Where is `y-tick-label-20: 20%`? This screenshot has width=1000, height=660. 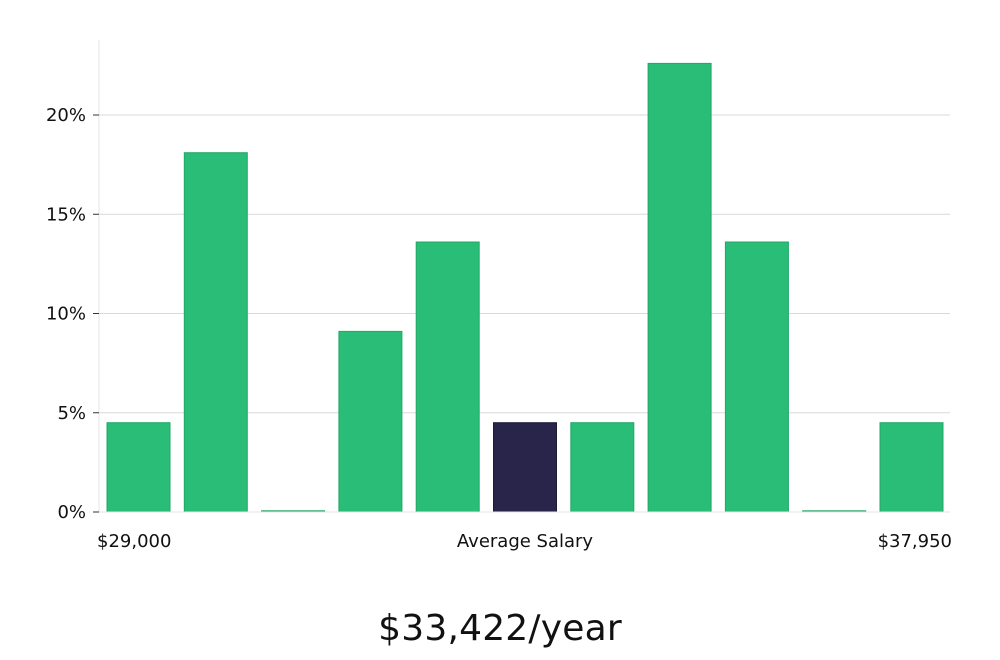
y-tick-label-20: 20% is located at coordinates (66, 115).